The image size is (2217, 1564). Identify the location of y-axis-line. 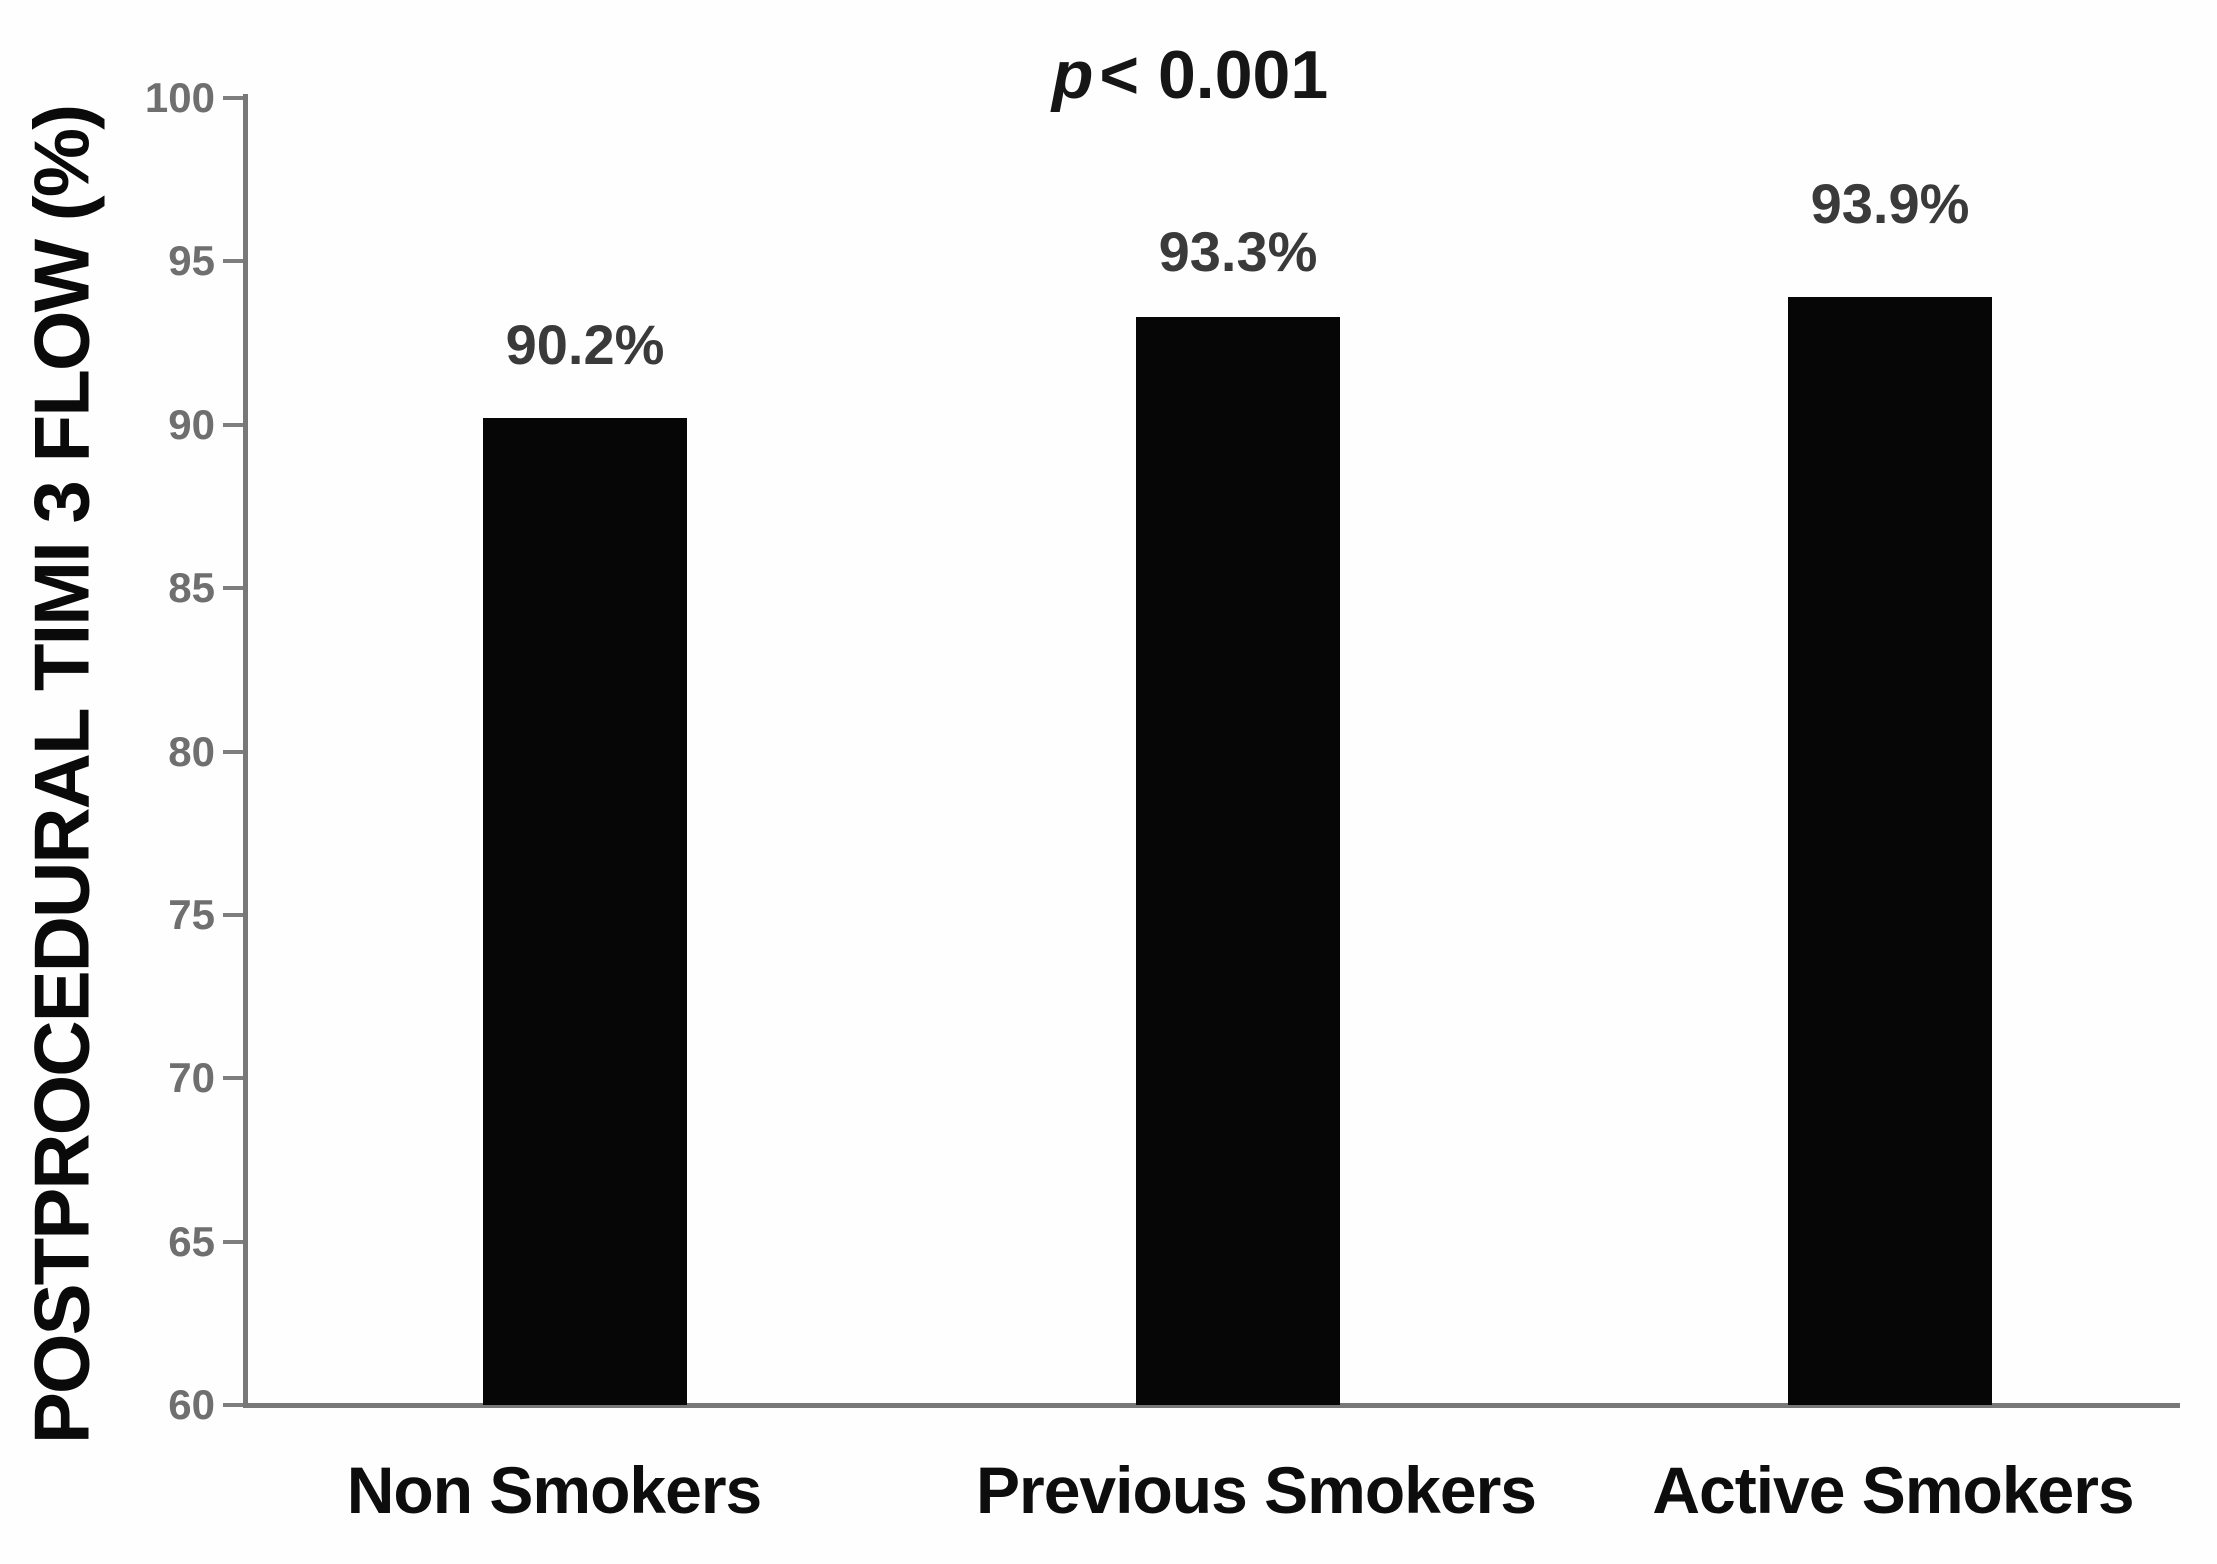
(245, 750).